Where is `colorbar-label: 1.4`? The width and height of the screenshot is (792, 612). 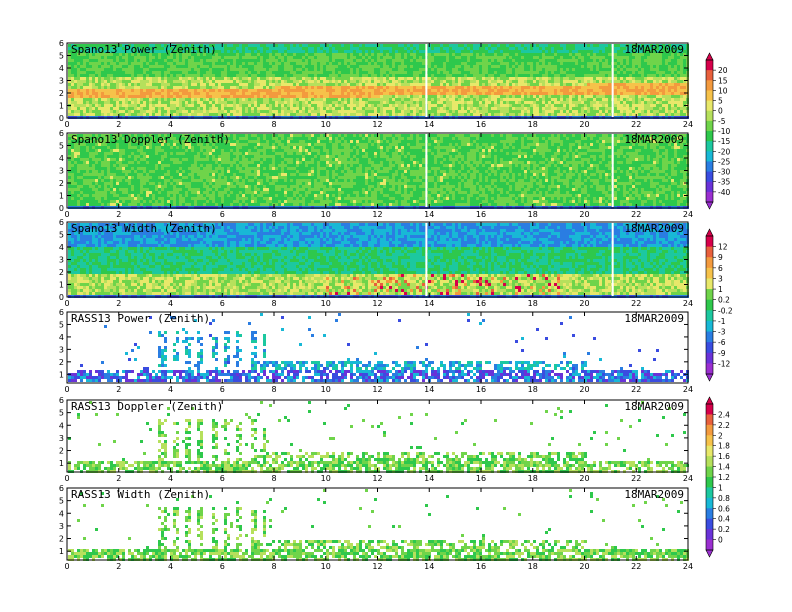 colorbar-label: 1.4 is located at coordinates (724, 467).